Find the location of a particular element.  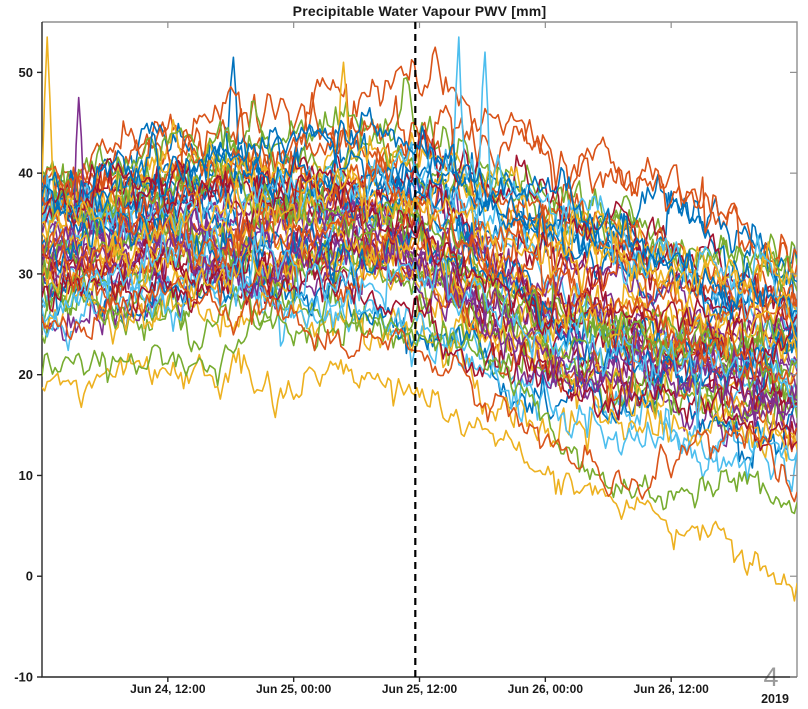

y-tick-label: 10 is located at coordinates (26, 475).